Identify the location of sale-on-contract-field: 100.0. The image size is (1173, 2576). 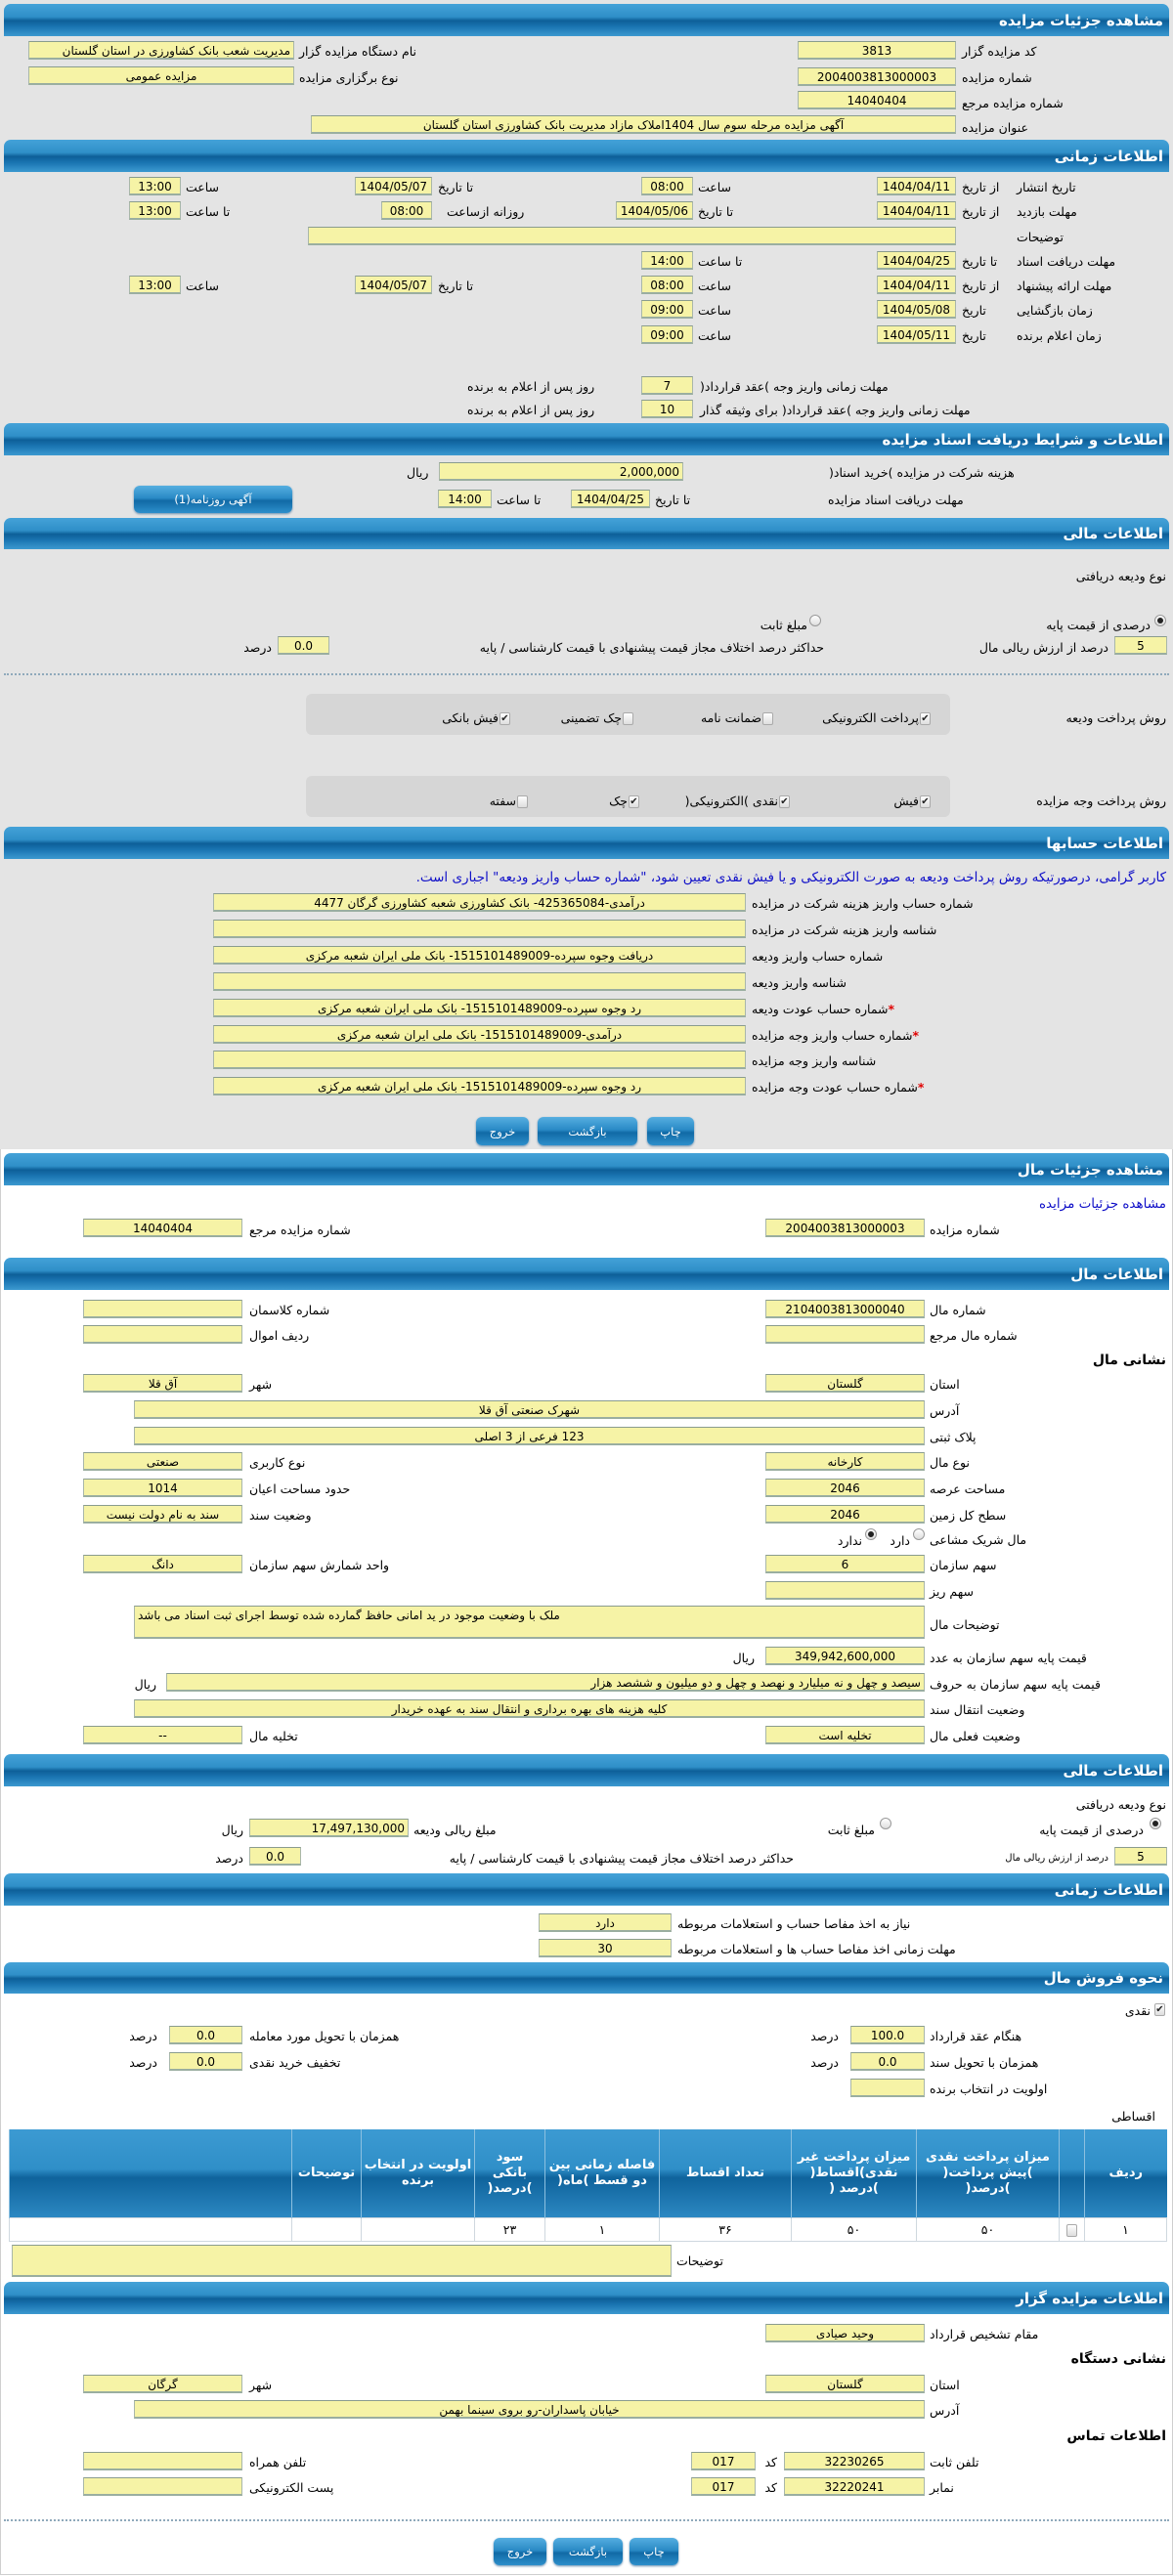
(887, 2035).